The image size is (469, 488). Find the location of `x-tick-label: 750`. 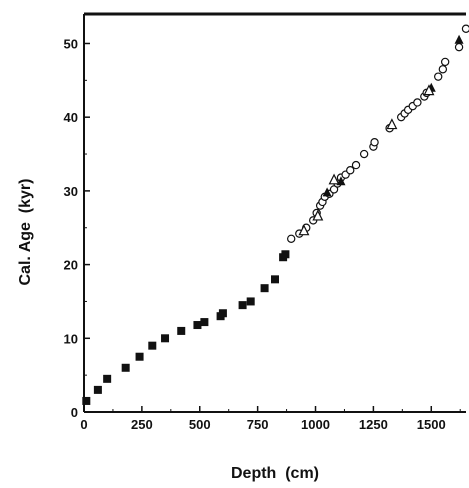

x-tick-label: 750 is located at coordinates (258, 424).